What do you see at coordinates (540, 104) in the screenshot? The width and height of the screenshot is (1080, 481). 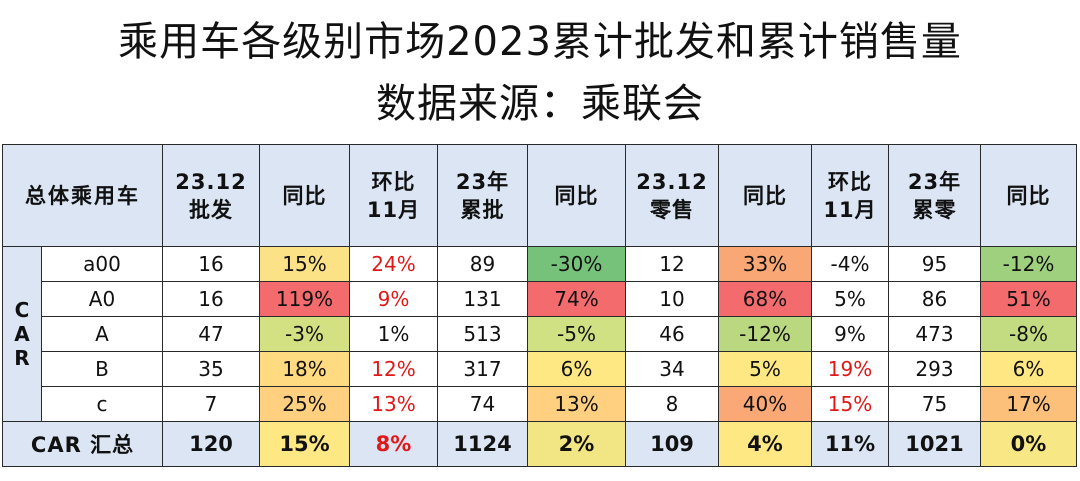 I see `data-source: 数据来源：乘联会` at bounding box center [540, 104].